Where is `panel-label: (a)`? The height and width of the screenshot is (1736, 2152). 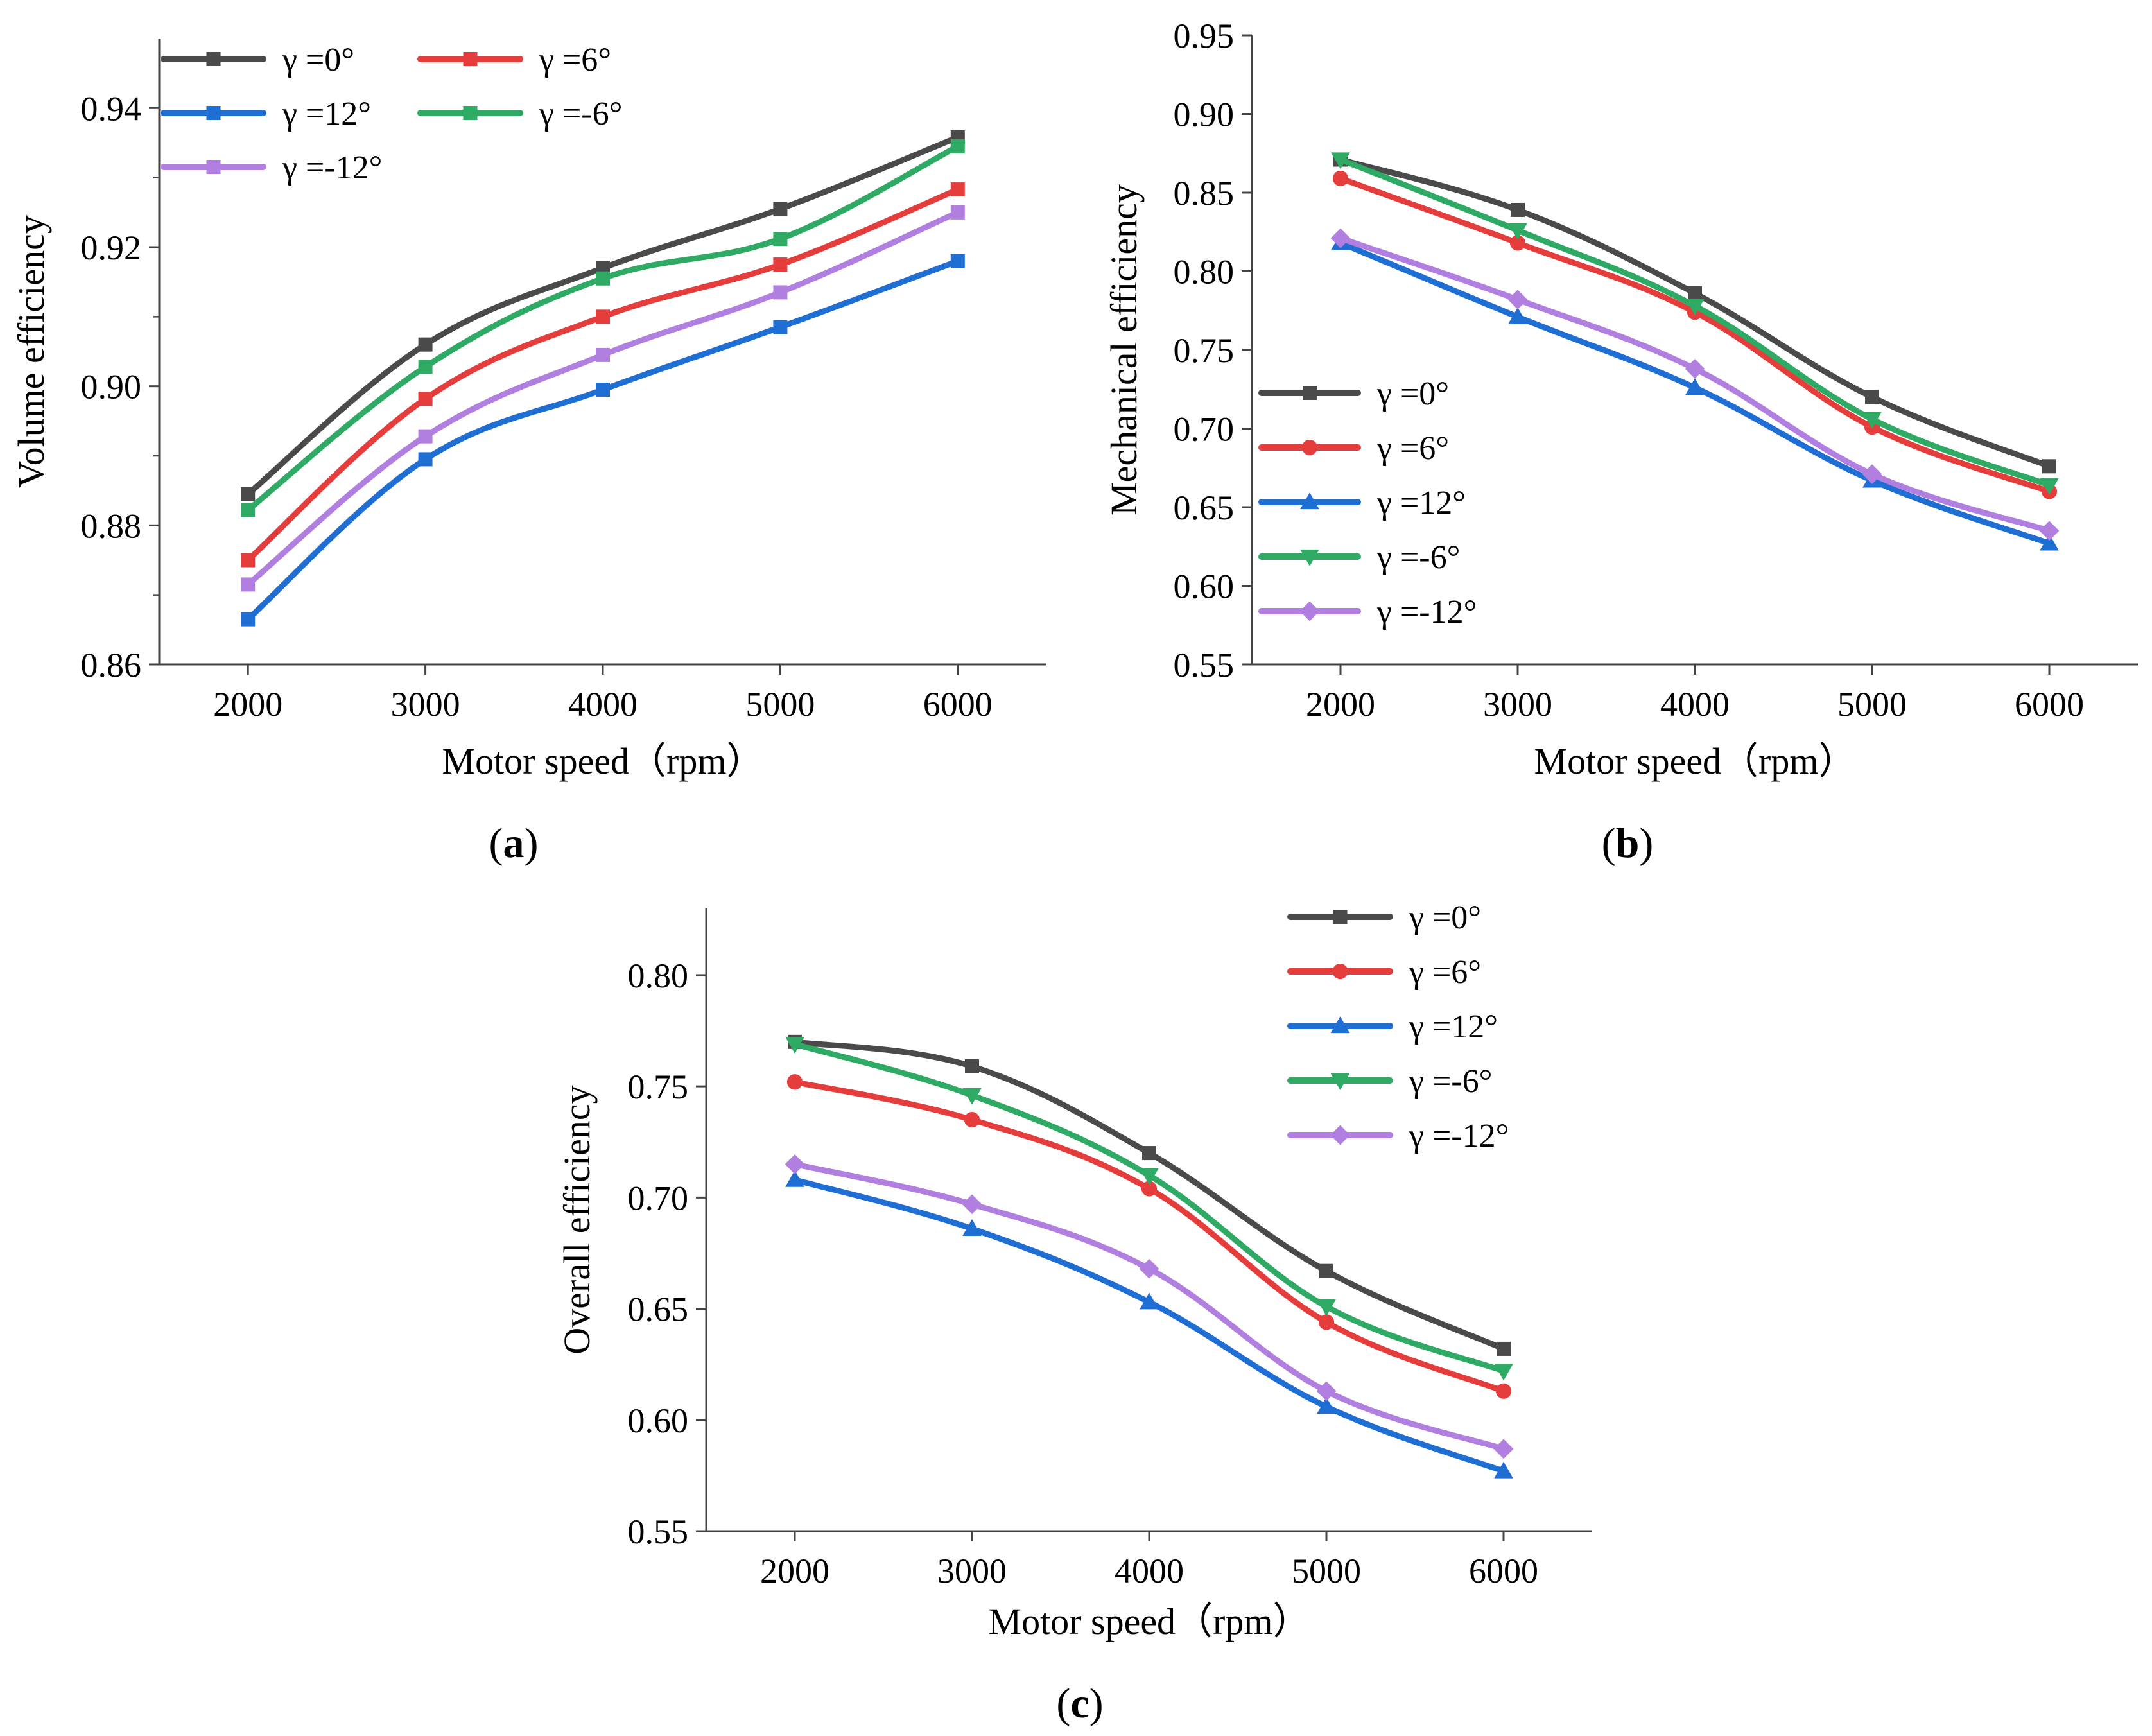
panel-label: (a) is located at coordinates (514, 843).